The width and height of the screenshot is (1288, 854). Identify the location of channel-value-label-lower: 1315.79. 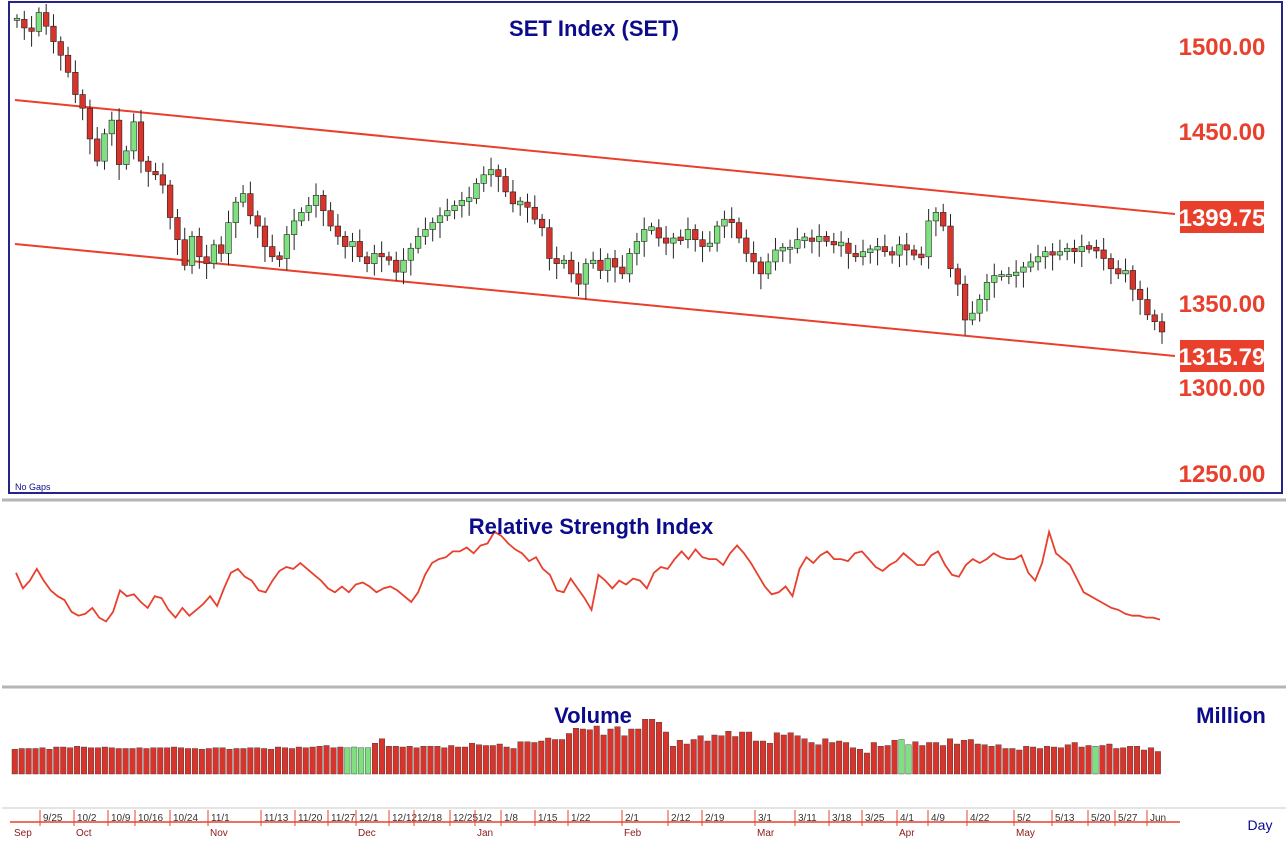
(1222, 356).